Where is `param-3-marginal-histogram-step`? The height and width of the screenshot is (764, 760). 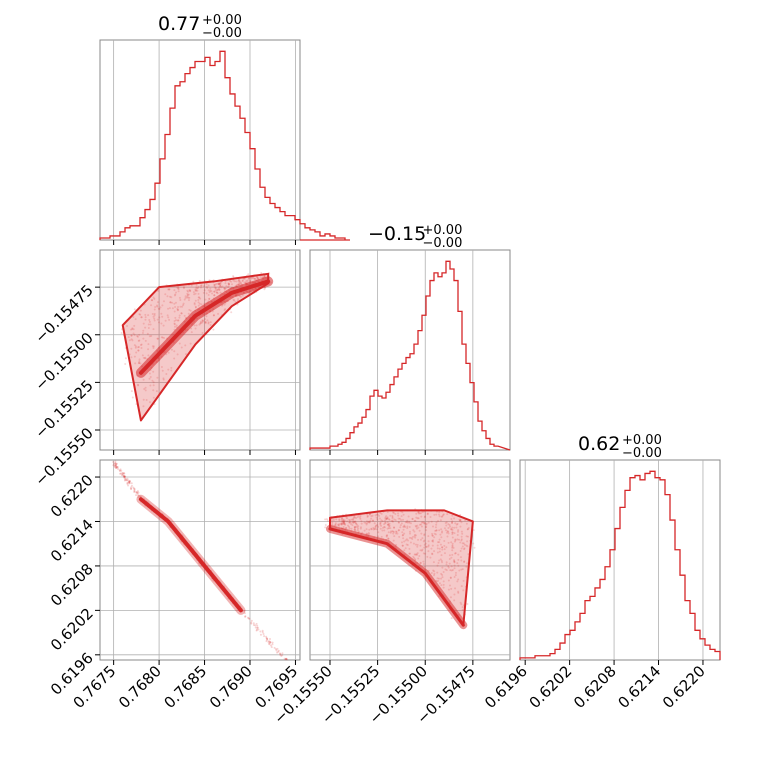
param-3-marginal-histogram-step is located at coordinates (620, 565).